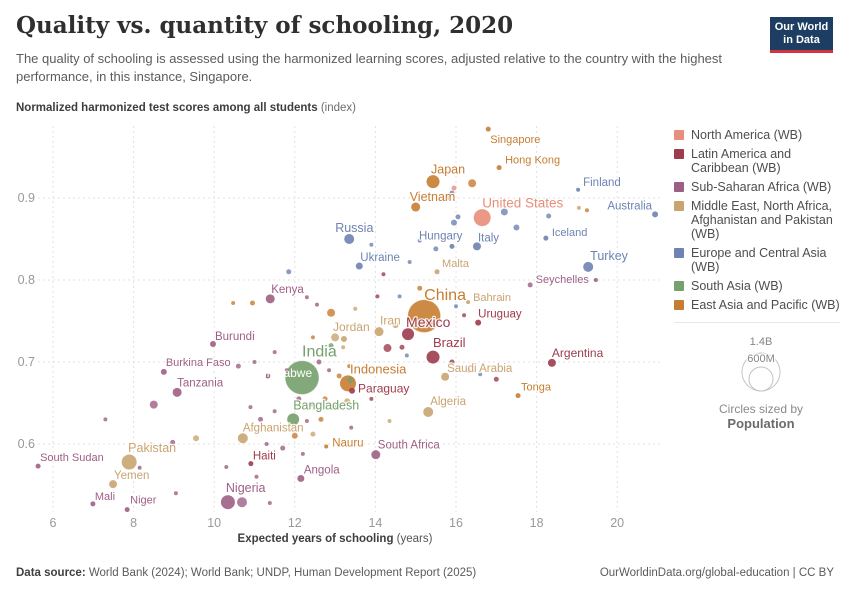  What do you see at coordinates (349, 239) in the screenshot?
I see `data-point-russia` at bounding box center [349, 239].